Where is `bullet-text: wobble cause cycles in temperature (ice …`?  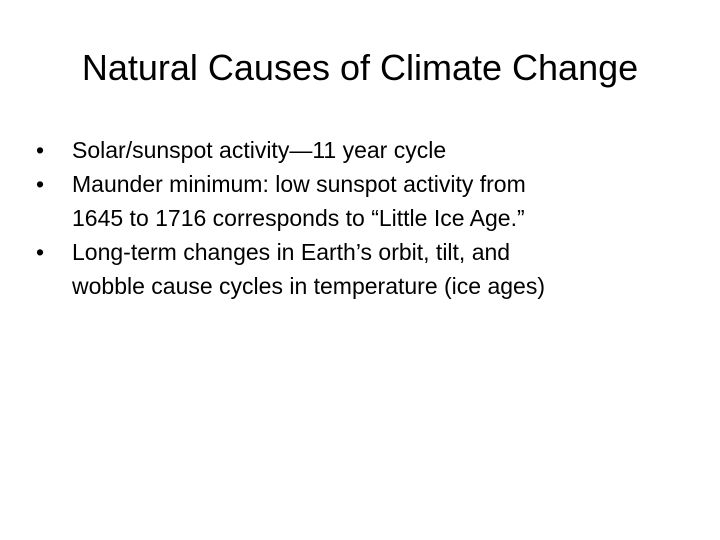 bullet-text: wobble cause cycles in temperature (ice … is located at coordinates (309, 286).